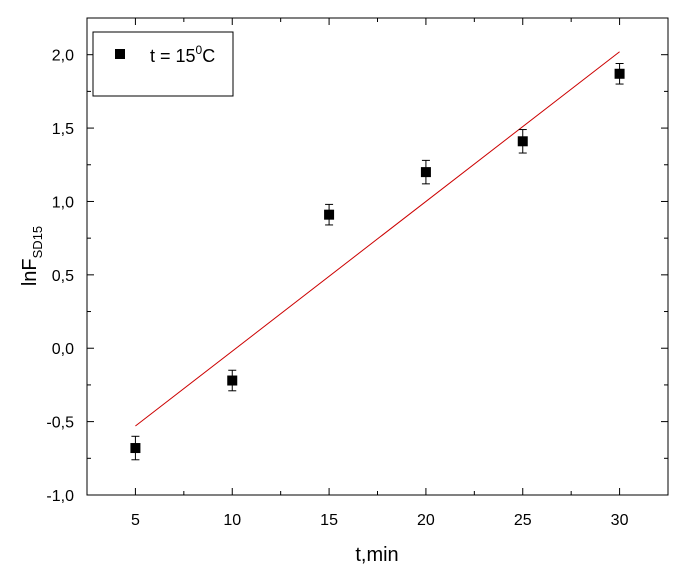 Image resolution: width=690 pixels, height=576 pixels. I want to click on y-axis-title: lnFSD15, so click(32, 256).